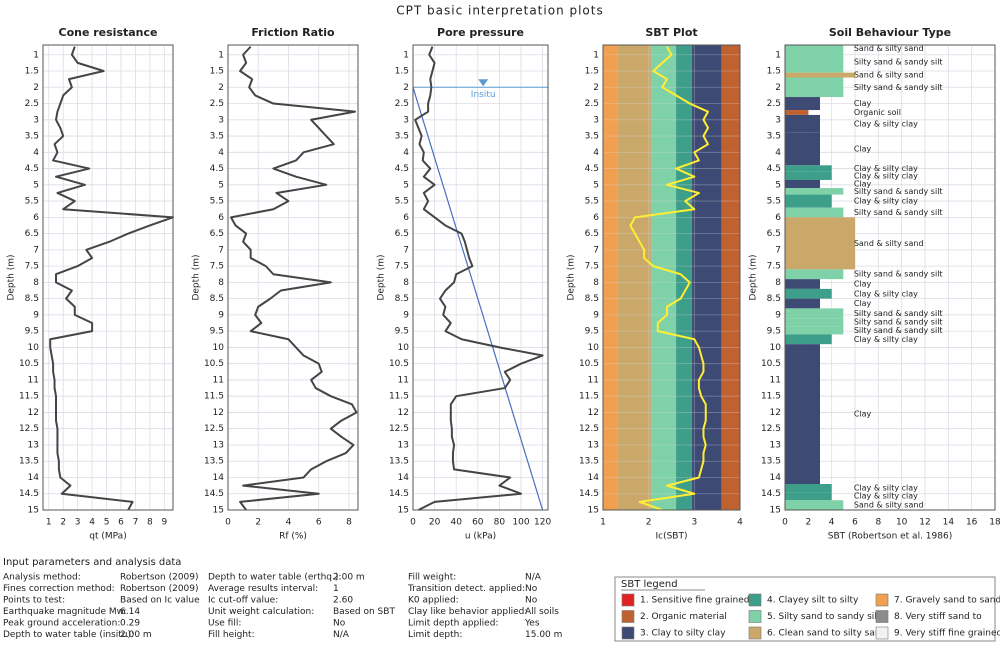 This screenshot has height=645, width=1000. I want to click on x-tick-label: 3, so click(694, 523).